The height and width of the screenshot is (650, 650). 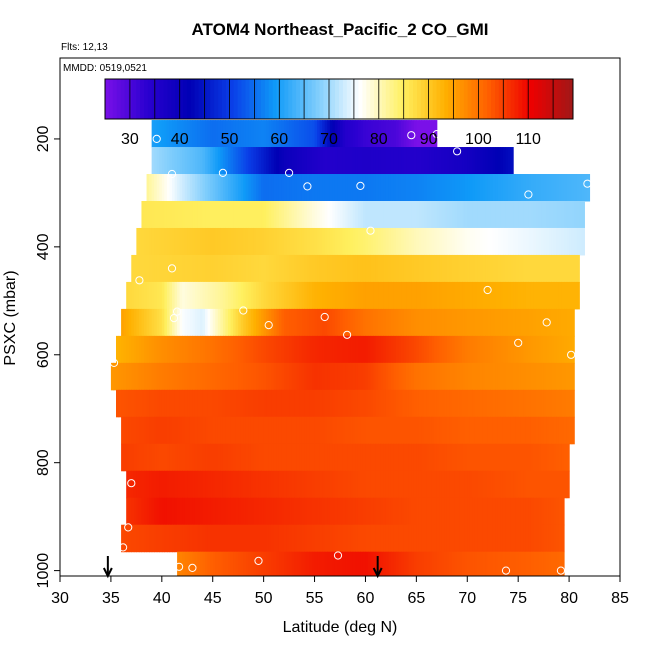 I want to click on observation-point, so click(x=457, y=151).